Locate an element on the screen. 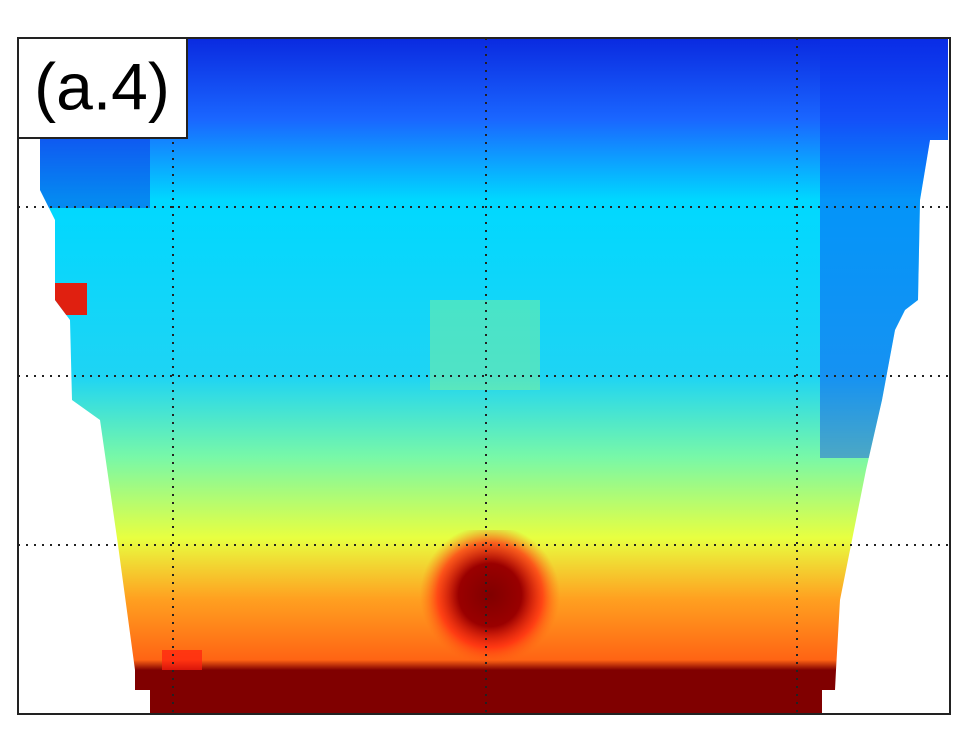  heatmap-hotspot is located at coordinates (490, 600).